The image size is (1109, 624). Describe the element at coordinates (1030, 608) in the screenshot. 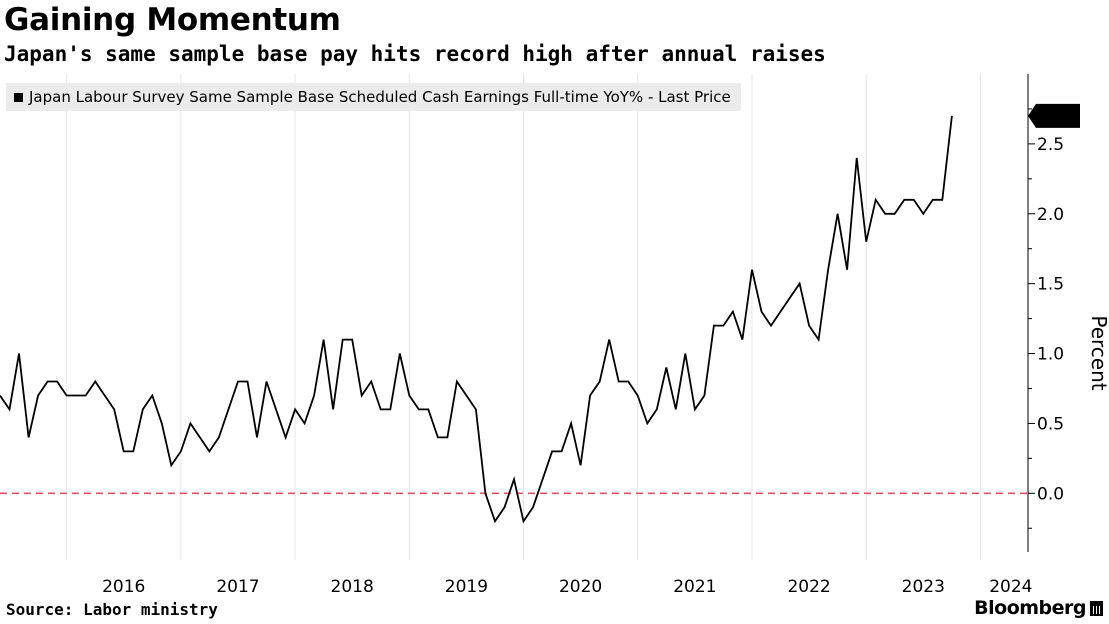

I see `brand-name: Bloomberg` at that location.